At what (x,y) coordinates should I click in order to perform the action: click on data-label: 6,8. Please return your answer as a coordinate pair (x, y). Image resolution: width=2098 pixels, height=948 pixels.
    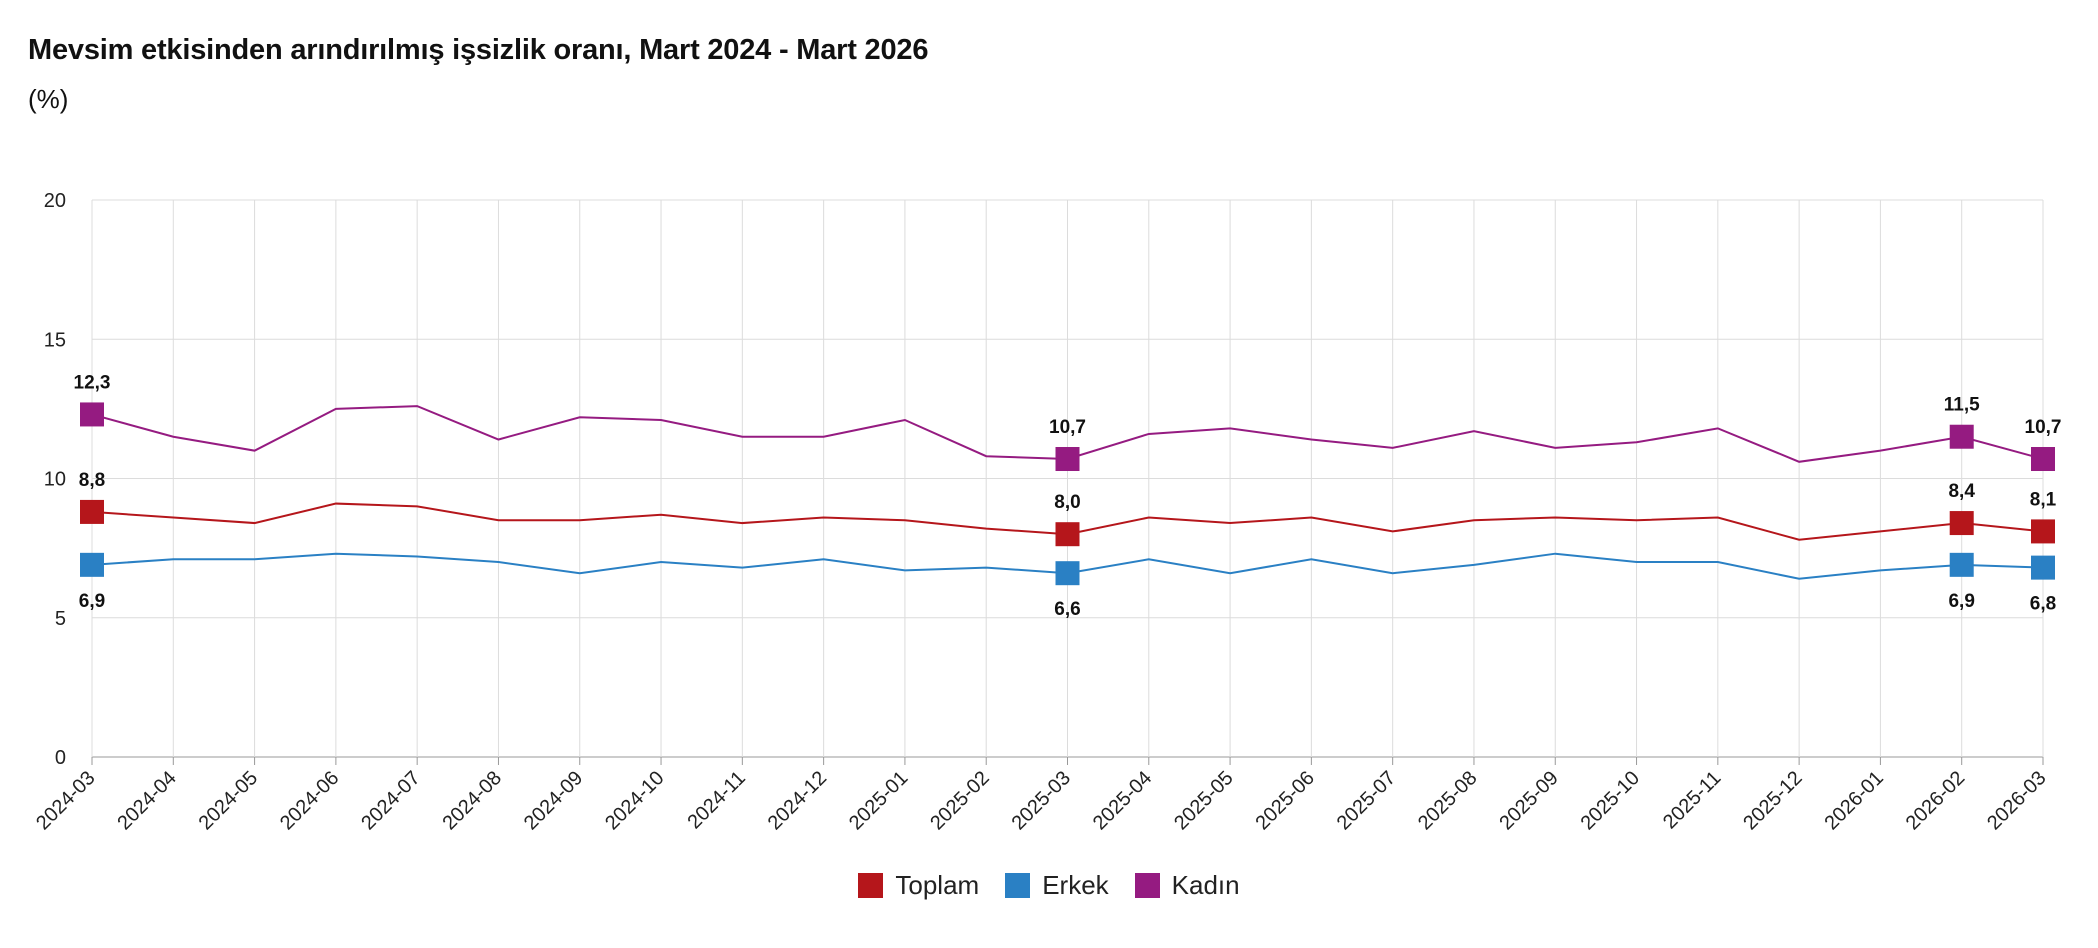
    Looking at the image, I should click on (2043, 604).